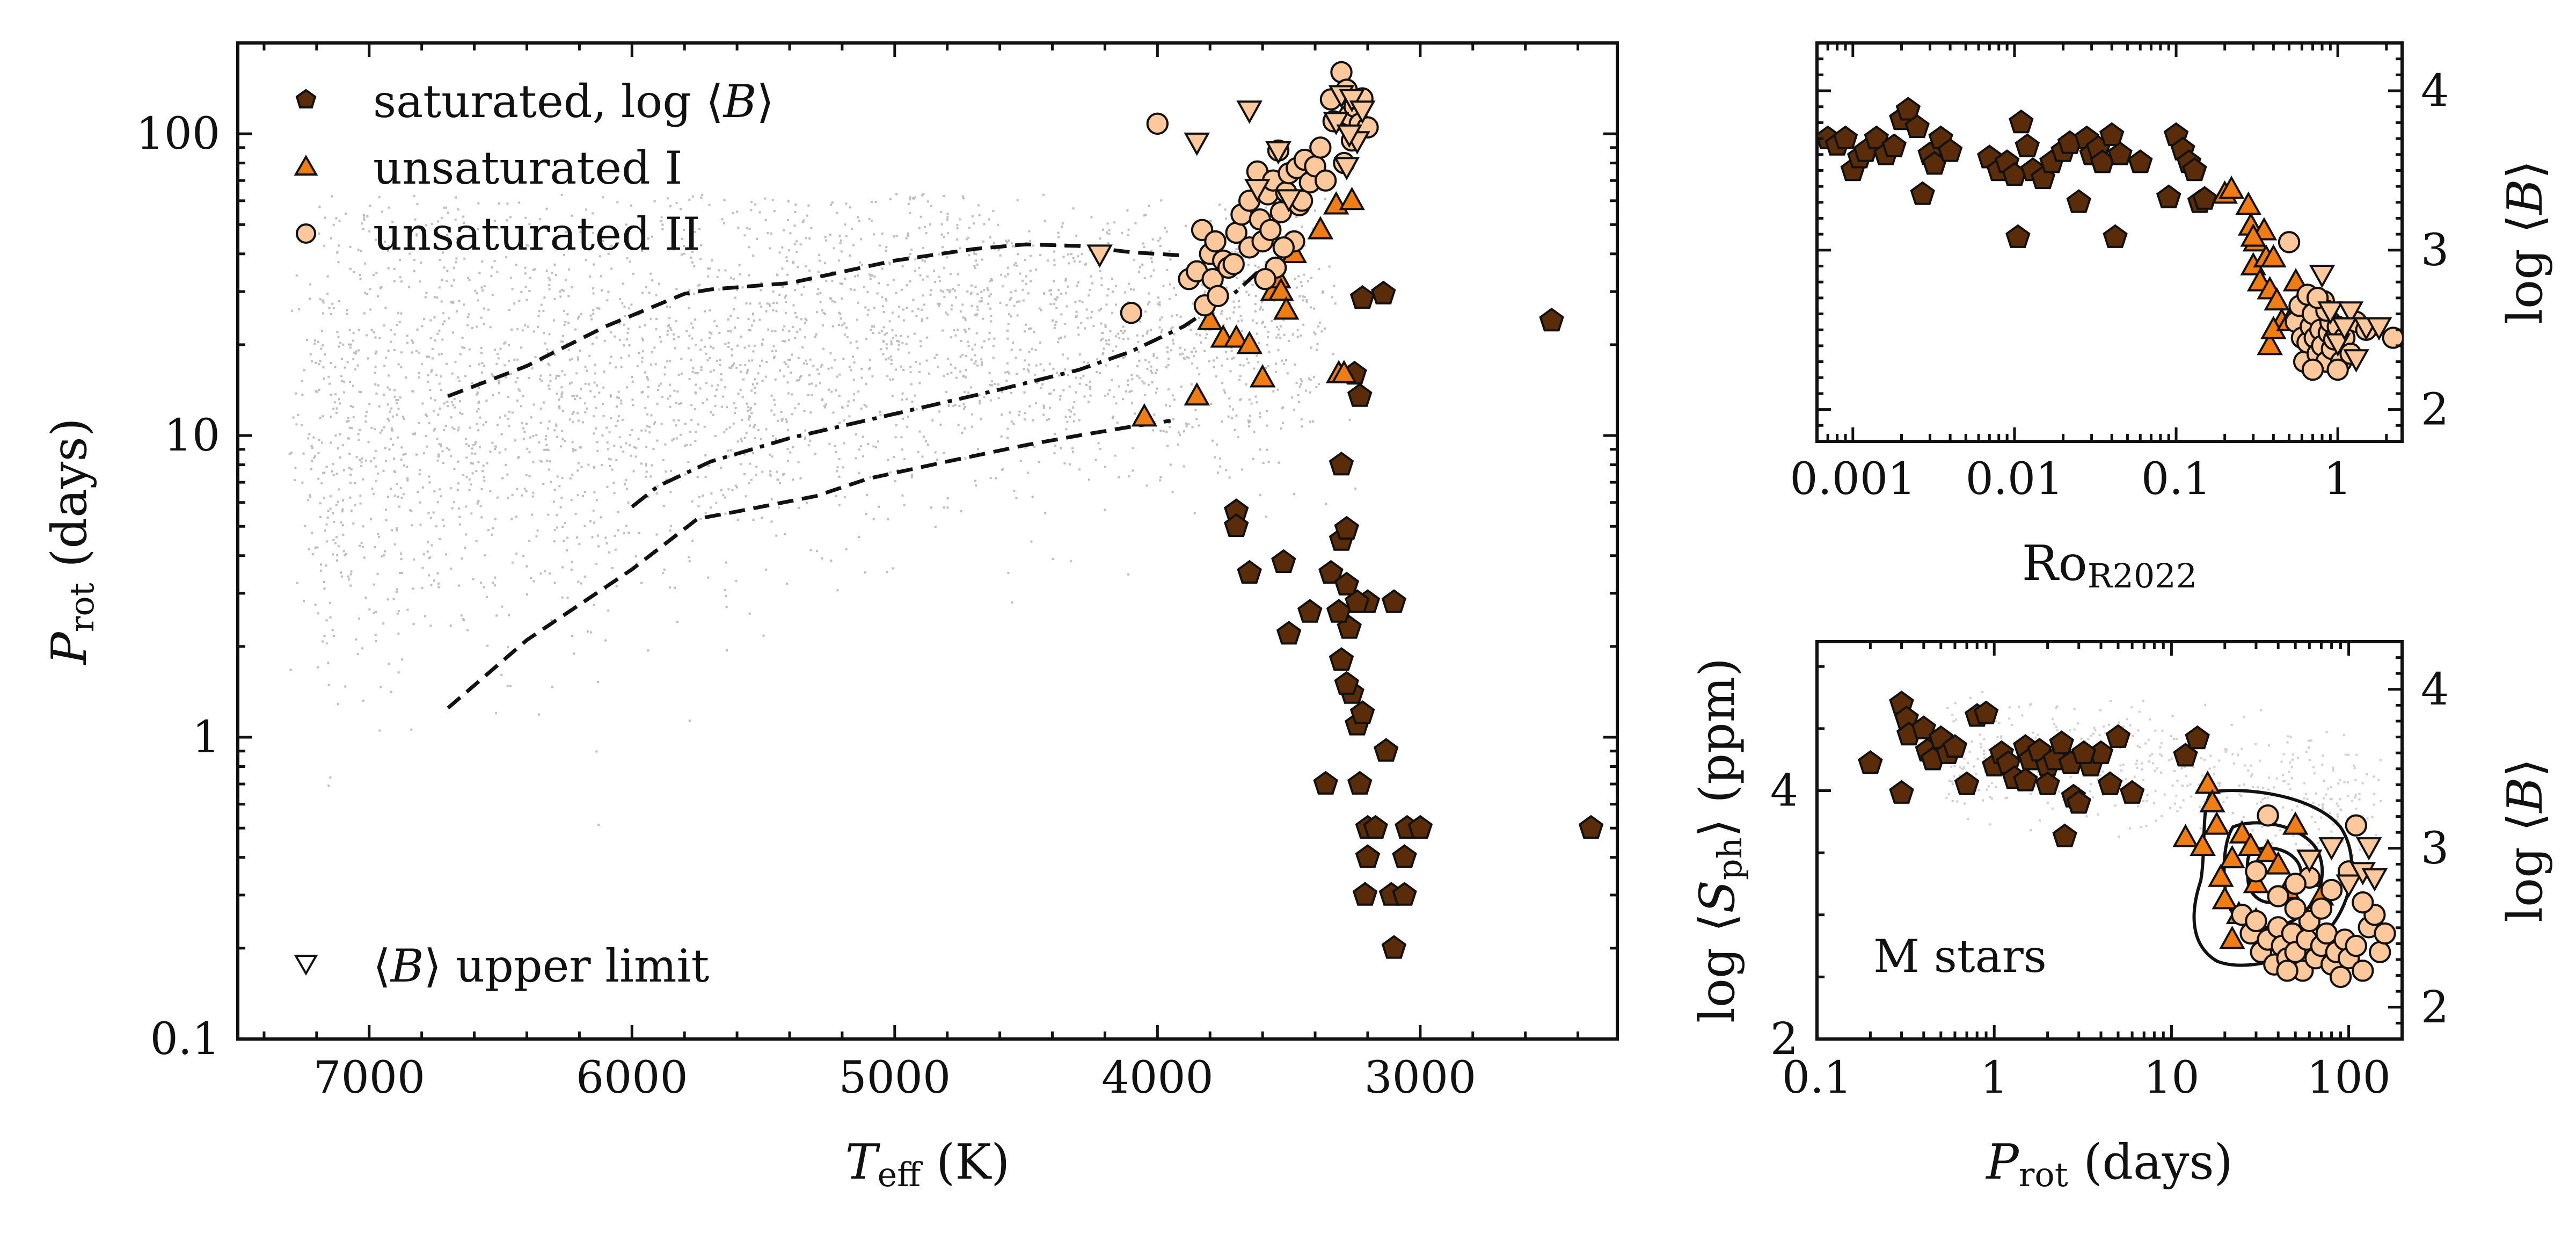 The height and width of the screenshot is (1235, 2576). I want to click on legend-upper-limit: ⟨B⟩ upper limit, so click(501, 966).